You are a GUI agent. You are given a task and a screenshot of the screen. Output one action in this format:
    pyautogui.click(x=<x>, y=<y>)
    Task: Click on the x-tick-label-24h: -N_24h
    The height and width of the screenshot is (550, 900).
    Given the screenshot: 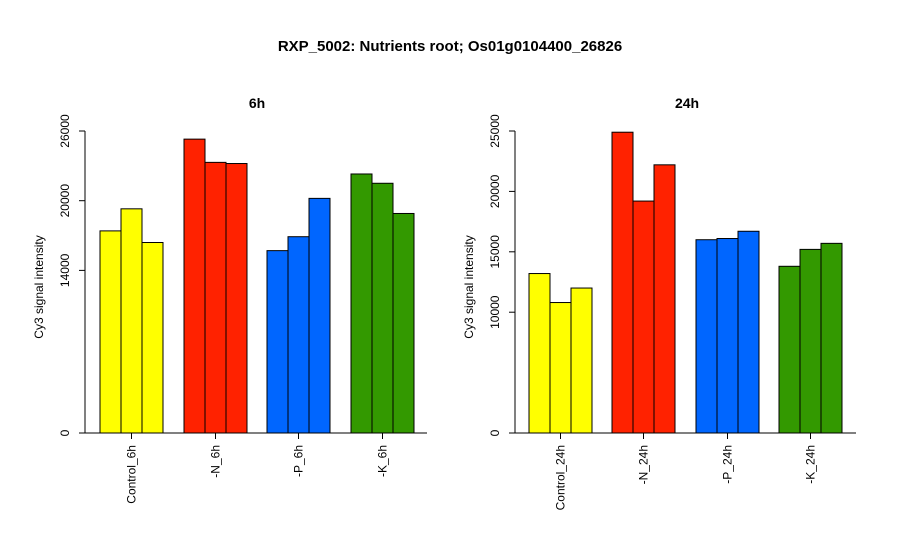 What is the action you would take?
    pyautogui.click(x=644, y=464)
    